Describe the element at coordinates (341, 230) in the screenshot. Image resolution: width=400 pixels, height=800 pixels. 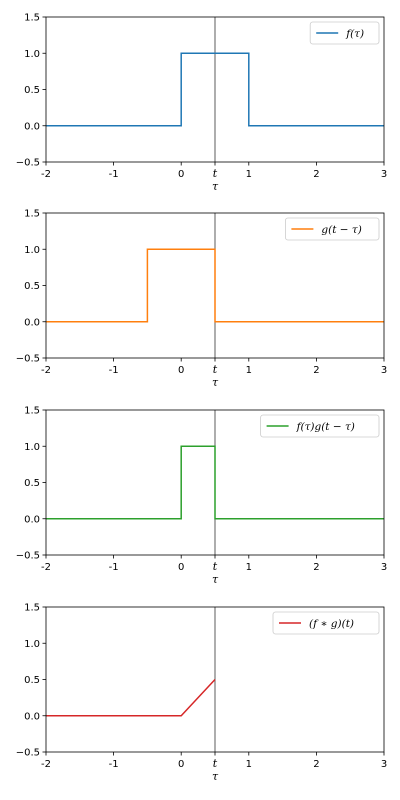
I see `legend-label: g(t − τ)` at that location.